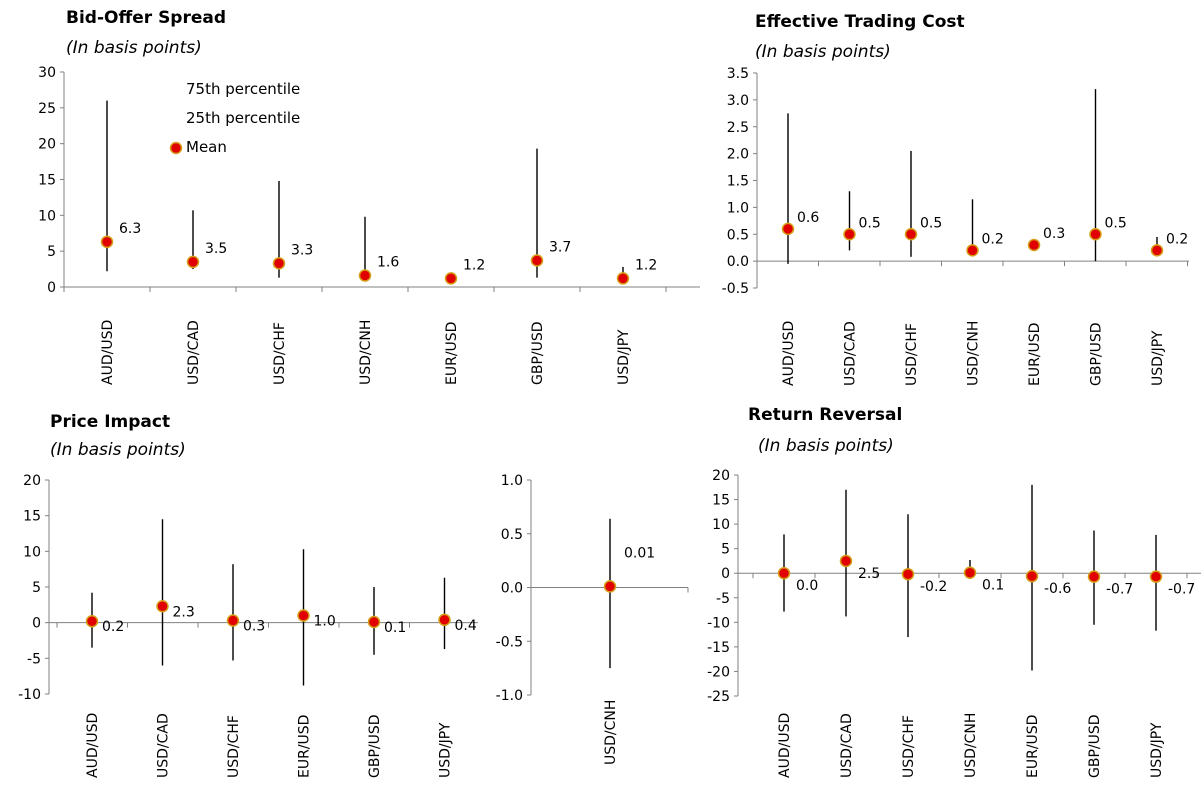 The image size is (1201, 796). What do you see at coordinates (29, 695) in the screenshot?
I see `y-tick-label: -10` at bounding box center [29, 695].